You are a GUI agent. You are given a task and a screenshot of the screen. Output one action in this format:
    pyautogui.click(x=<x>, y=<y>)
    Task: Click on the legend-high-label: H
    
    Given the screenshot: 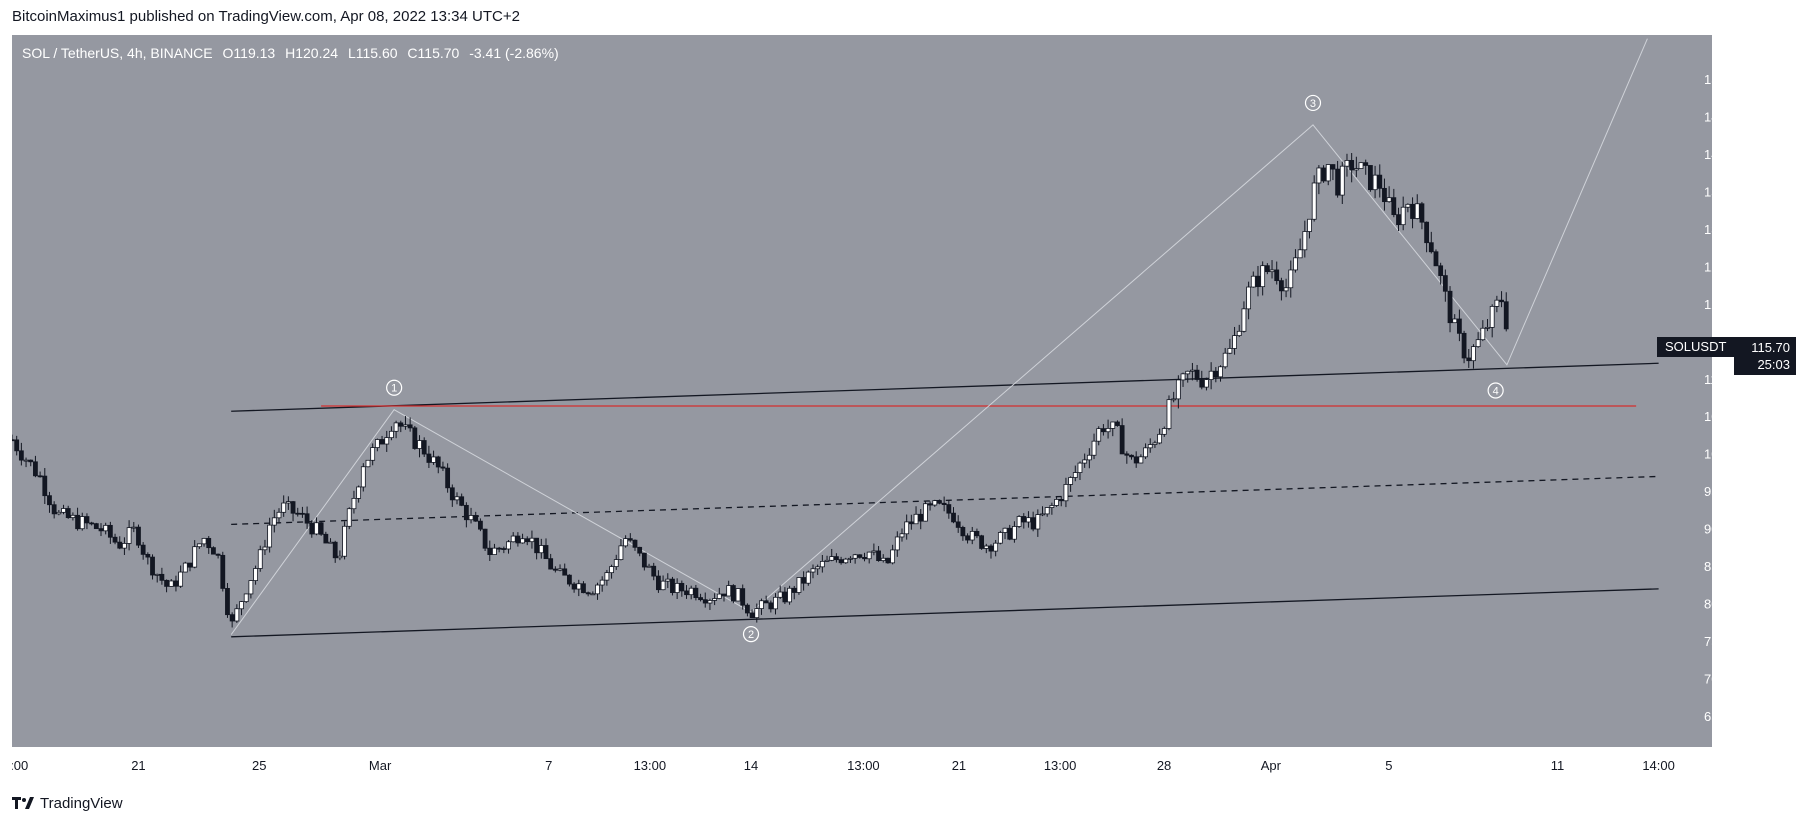 What is the action you would take?
    pyautogui.click(x=290, y=53)
    